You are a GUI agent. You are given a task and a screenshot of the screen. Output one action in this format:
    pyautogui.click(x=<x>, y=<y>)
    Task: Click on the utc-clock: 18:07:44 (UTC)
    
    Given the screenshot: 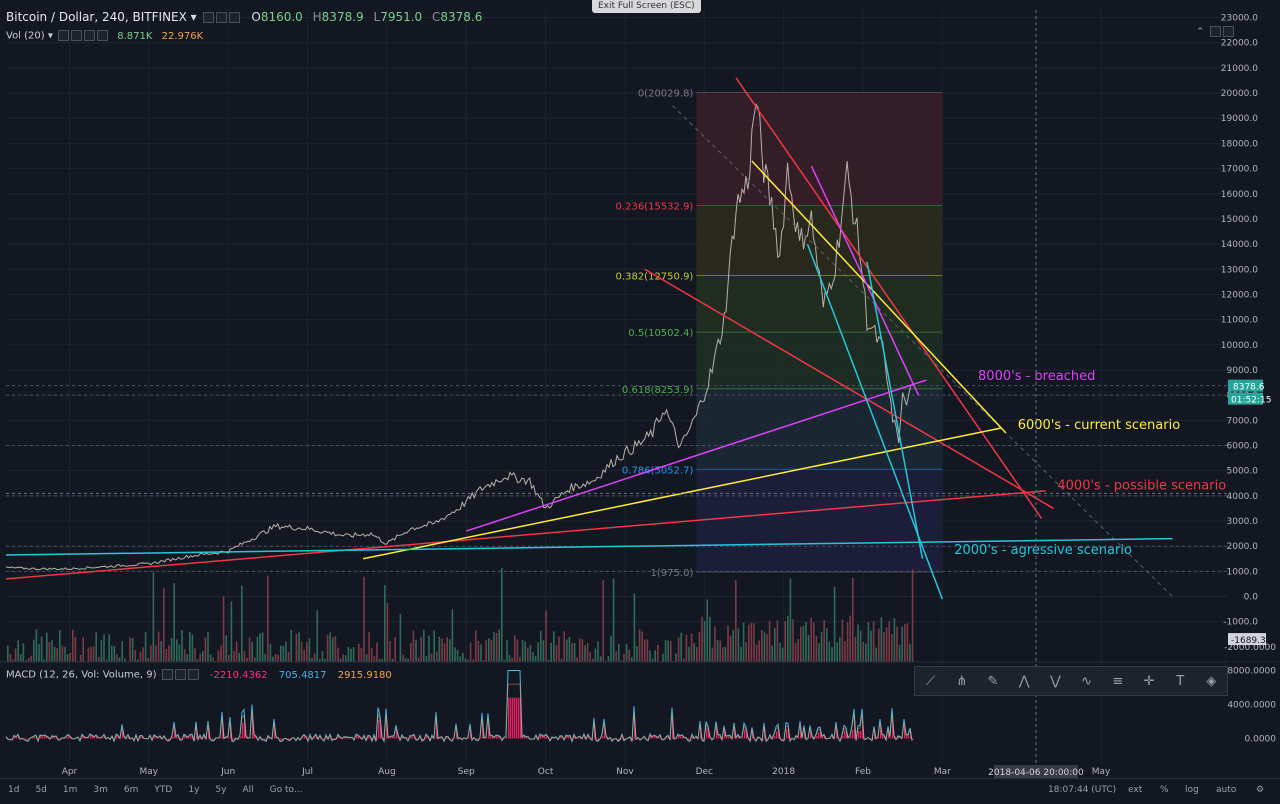 What is the action you would take?
    pyautogui.click(x=1082, y=790)
    